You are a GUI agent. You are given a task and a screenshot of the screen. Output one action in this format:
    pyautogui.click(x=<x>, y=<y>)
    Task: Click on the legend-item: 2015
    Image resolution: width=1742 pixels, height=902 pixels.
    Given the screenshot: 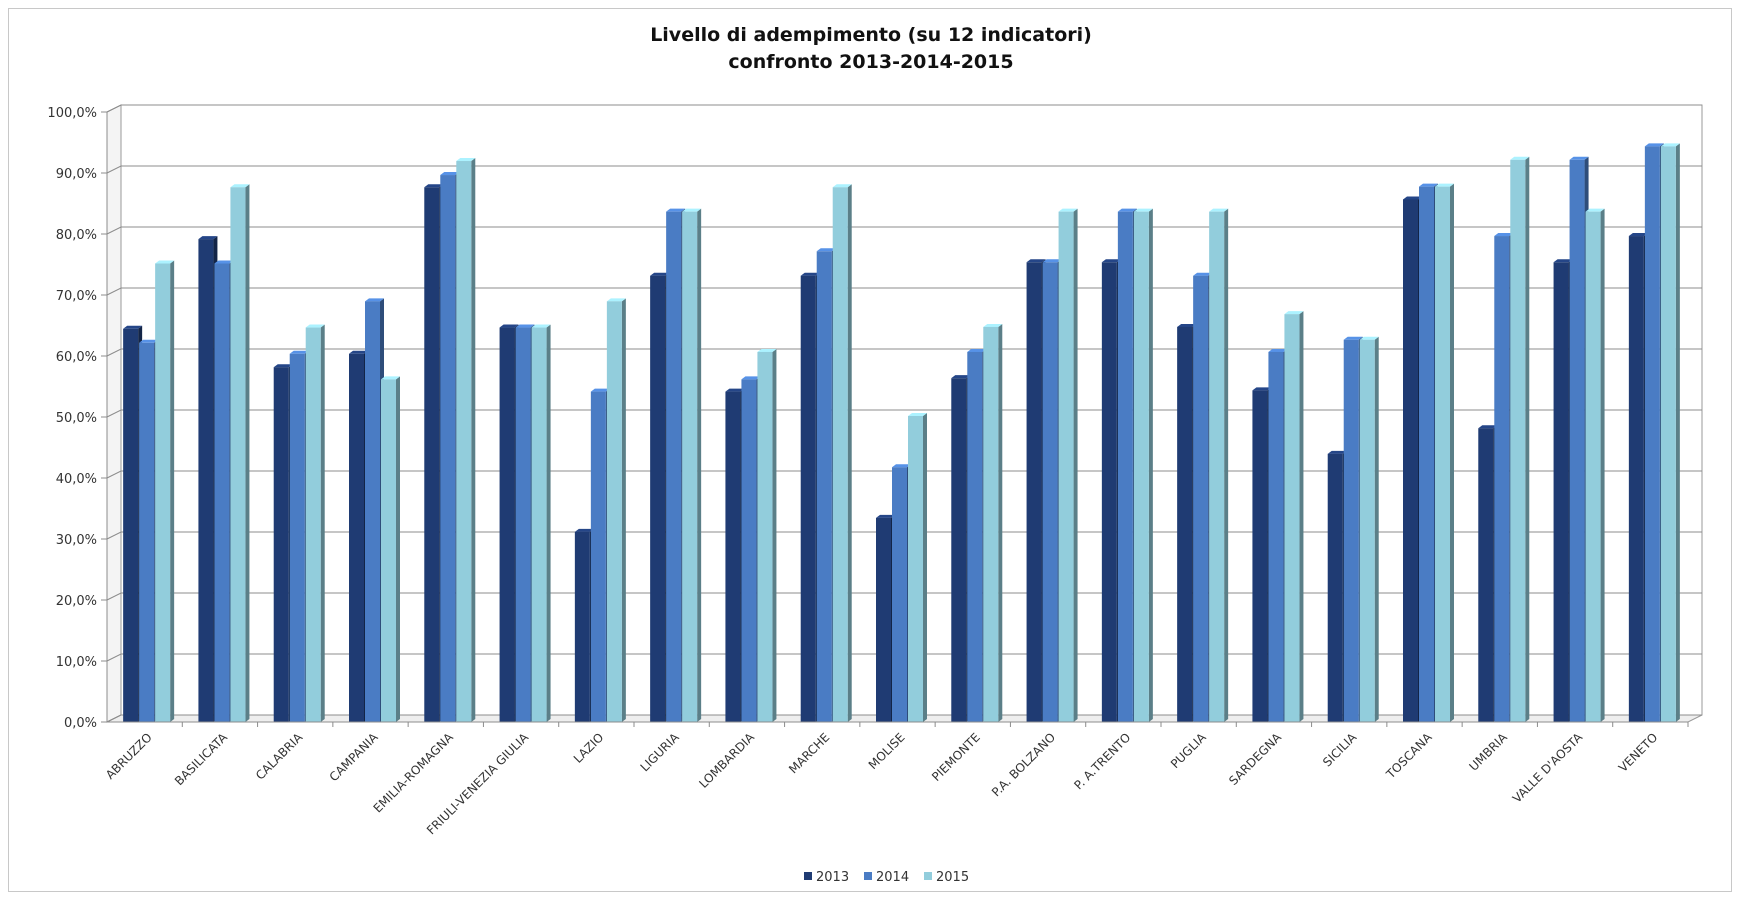 What is the action you would take?
    pyautogui.click(x=946, y=877)
    